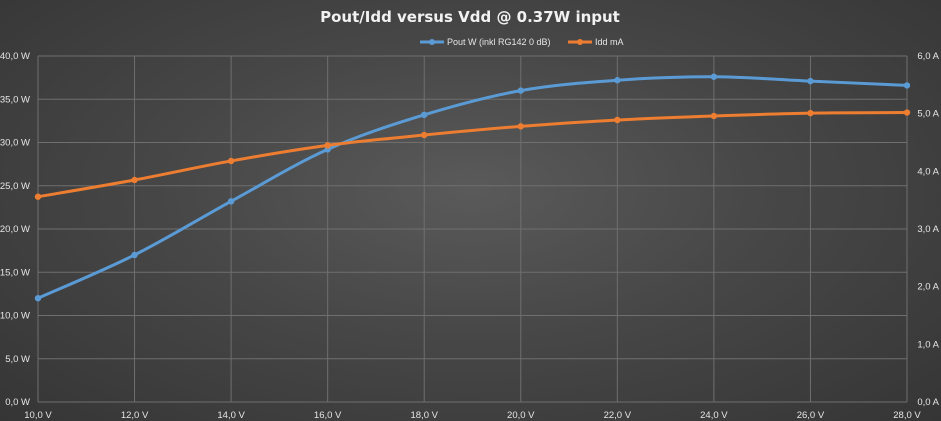  Describe the element at coordinates (499, 42) in the screenshot. I see `legend-label-1: Pout W (inkl RG142 0 dB)` at that location.